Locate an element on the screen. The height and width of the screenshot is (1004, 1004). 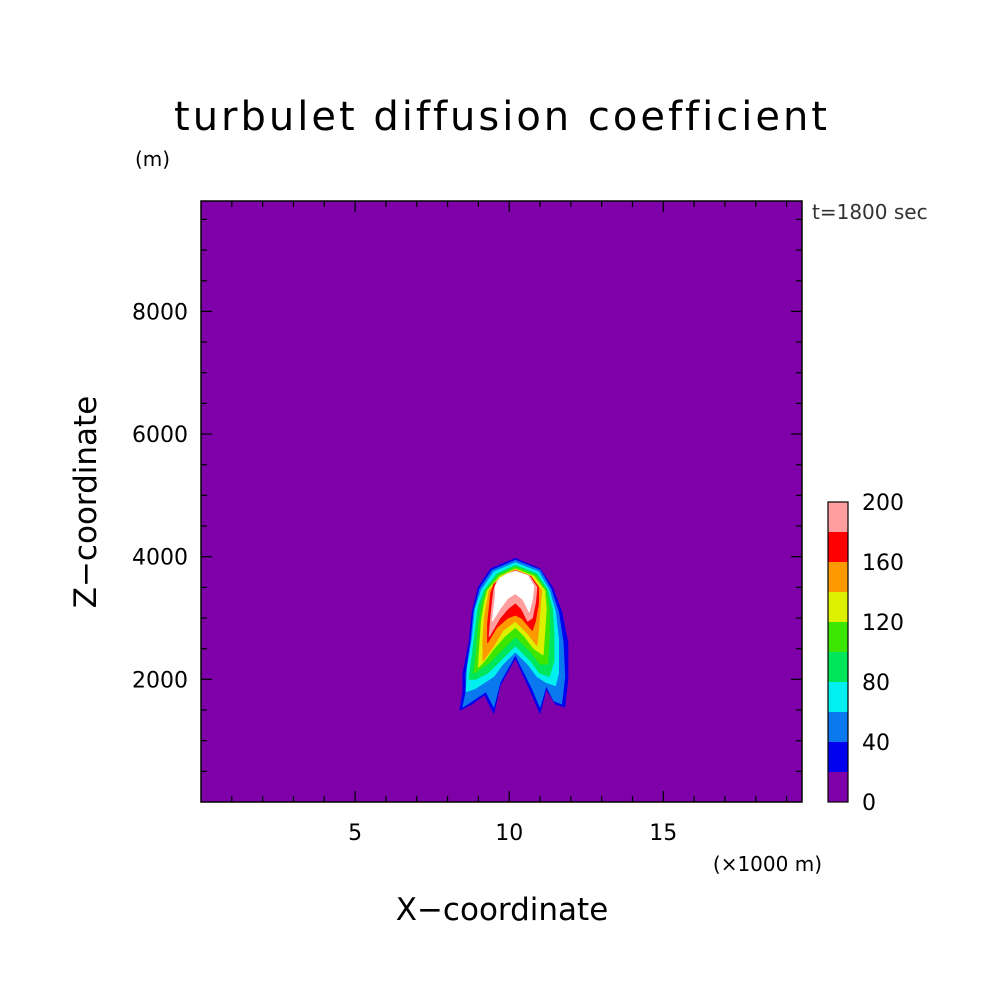
colorbar-tick-label: 0 is located at coordinates (869, 803).